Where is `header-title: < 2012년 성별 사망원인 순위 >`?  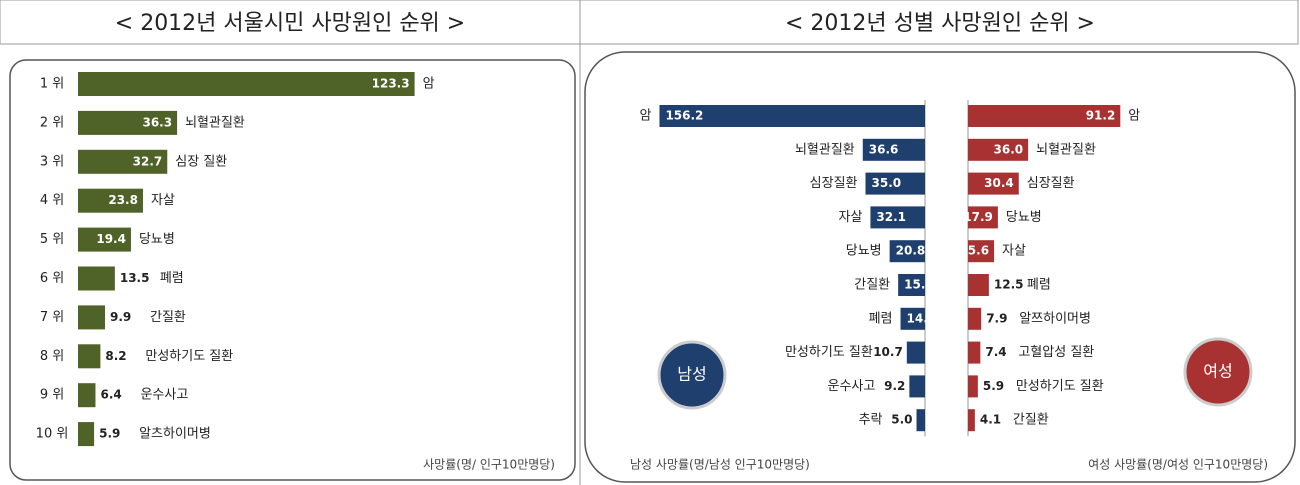
header-title: < 2012년 성별 사망원인 순위 > is located at coordinates (940, 23).